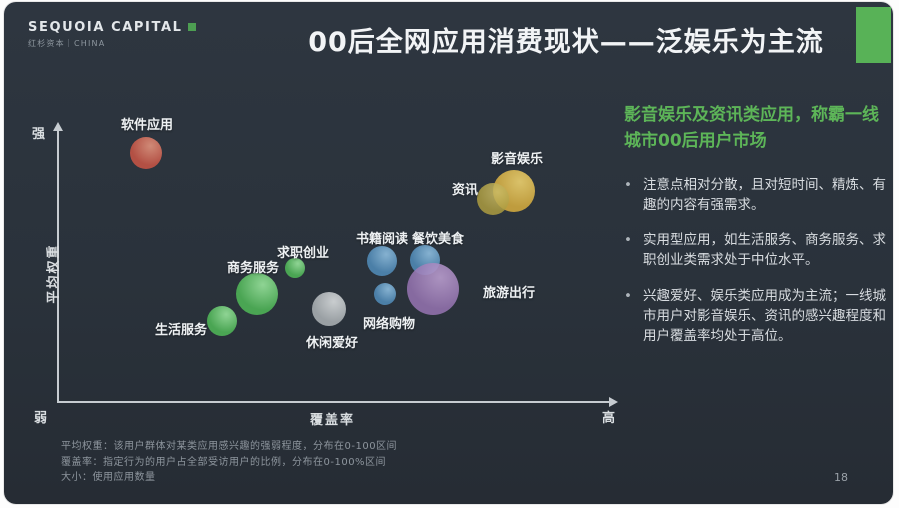  Describe the element at coordinates (438, 239) in the screenshot. I see `bubble-label-餐饮美食: 餐饮美食` at that location.